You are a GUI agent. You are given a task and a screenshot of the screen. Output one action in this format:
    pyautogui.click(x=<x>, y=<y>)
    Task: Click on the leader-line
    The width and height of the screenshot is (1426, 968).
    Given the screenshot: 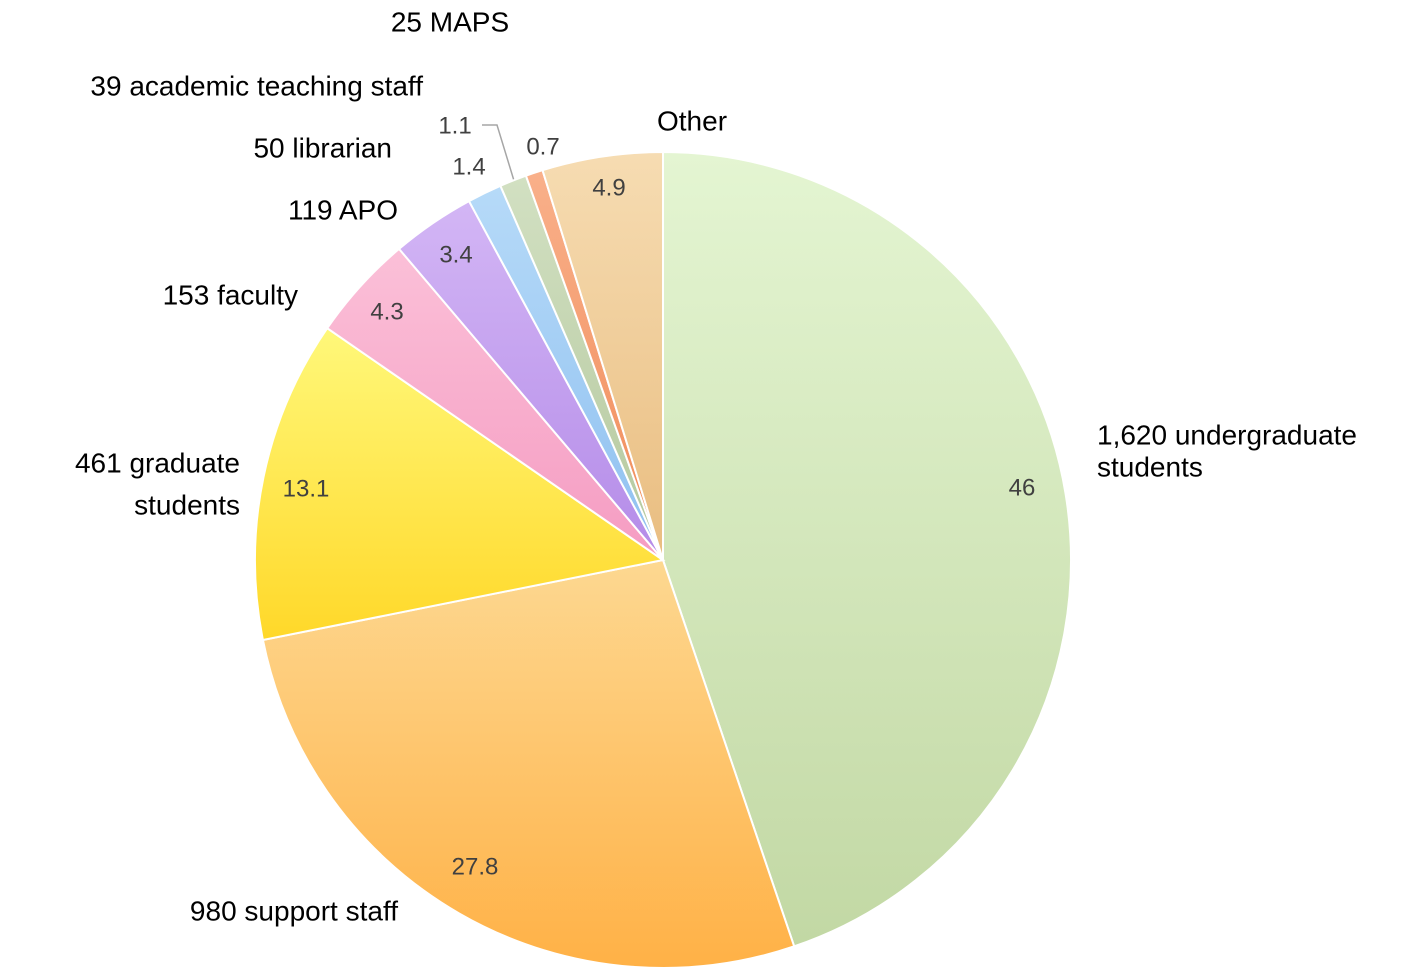 What is the action you would take?
    pyautogui.click(x=499, y=154)
    